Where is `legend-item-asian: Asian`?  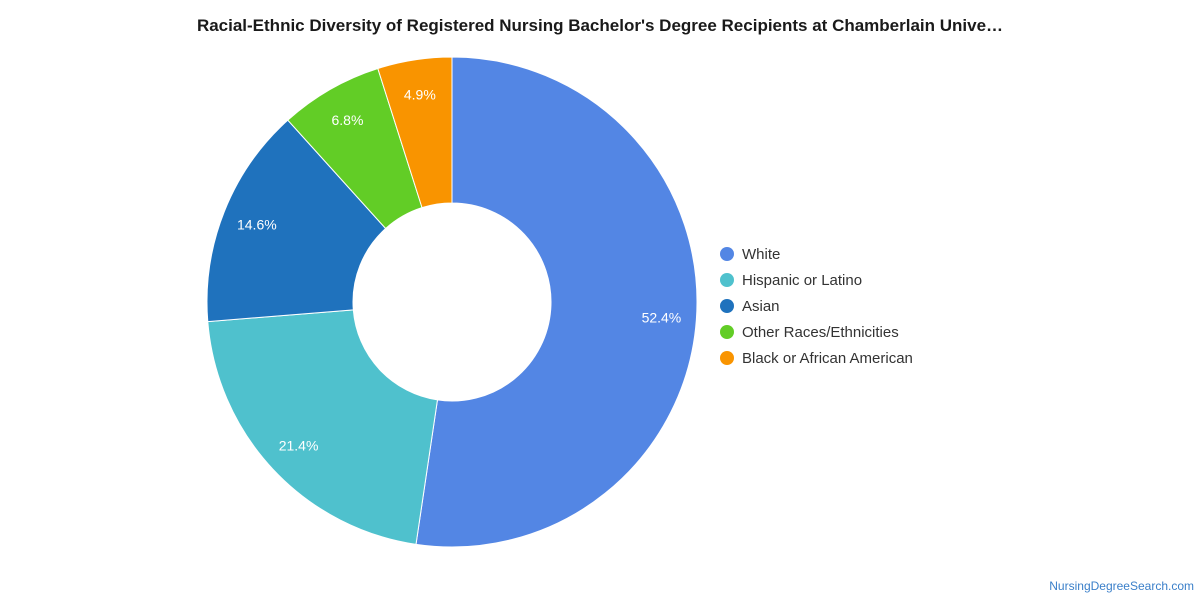
legend-item-asian: Asian is located at coordinates (816, 306).